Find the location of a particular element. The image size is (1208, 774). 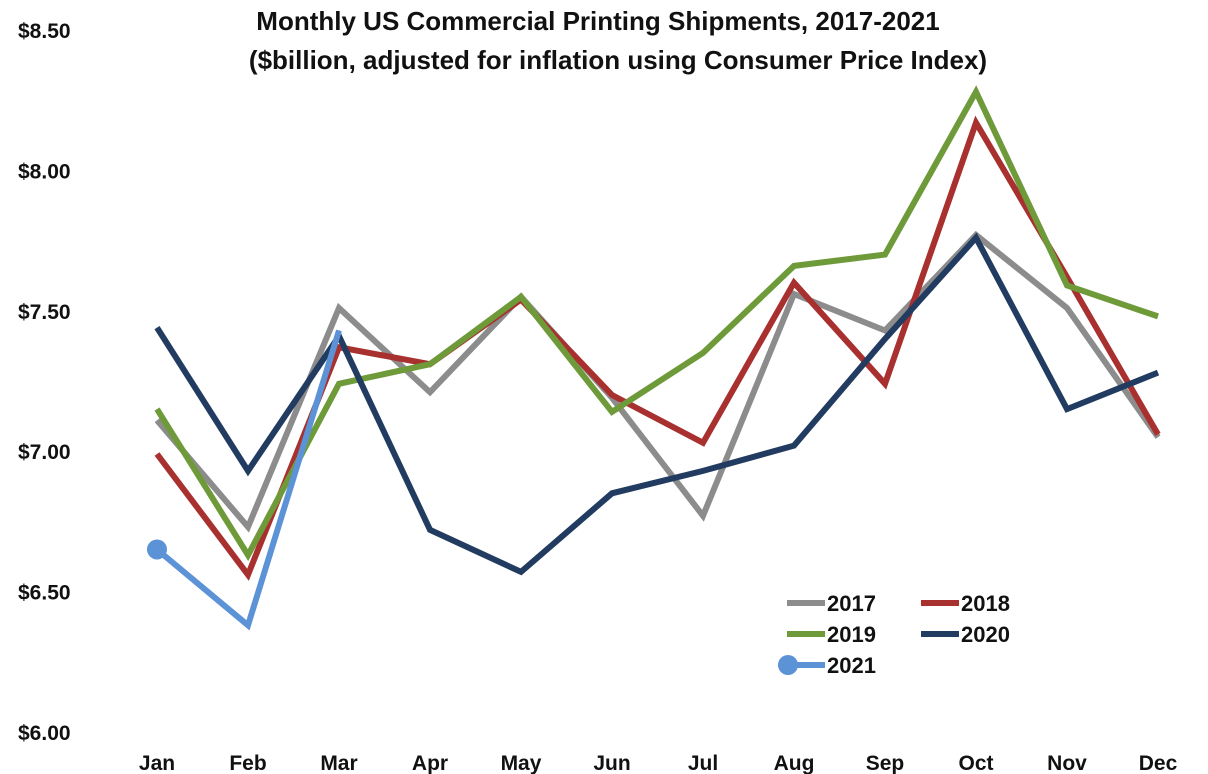

legend-label-2021: 2021 is located at coordinates (851, 665).